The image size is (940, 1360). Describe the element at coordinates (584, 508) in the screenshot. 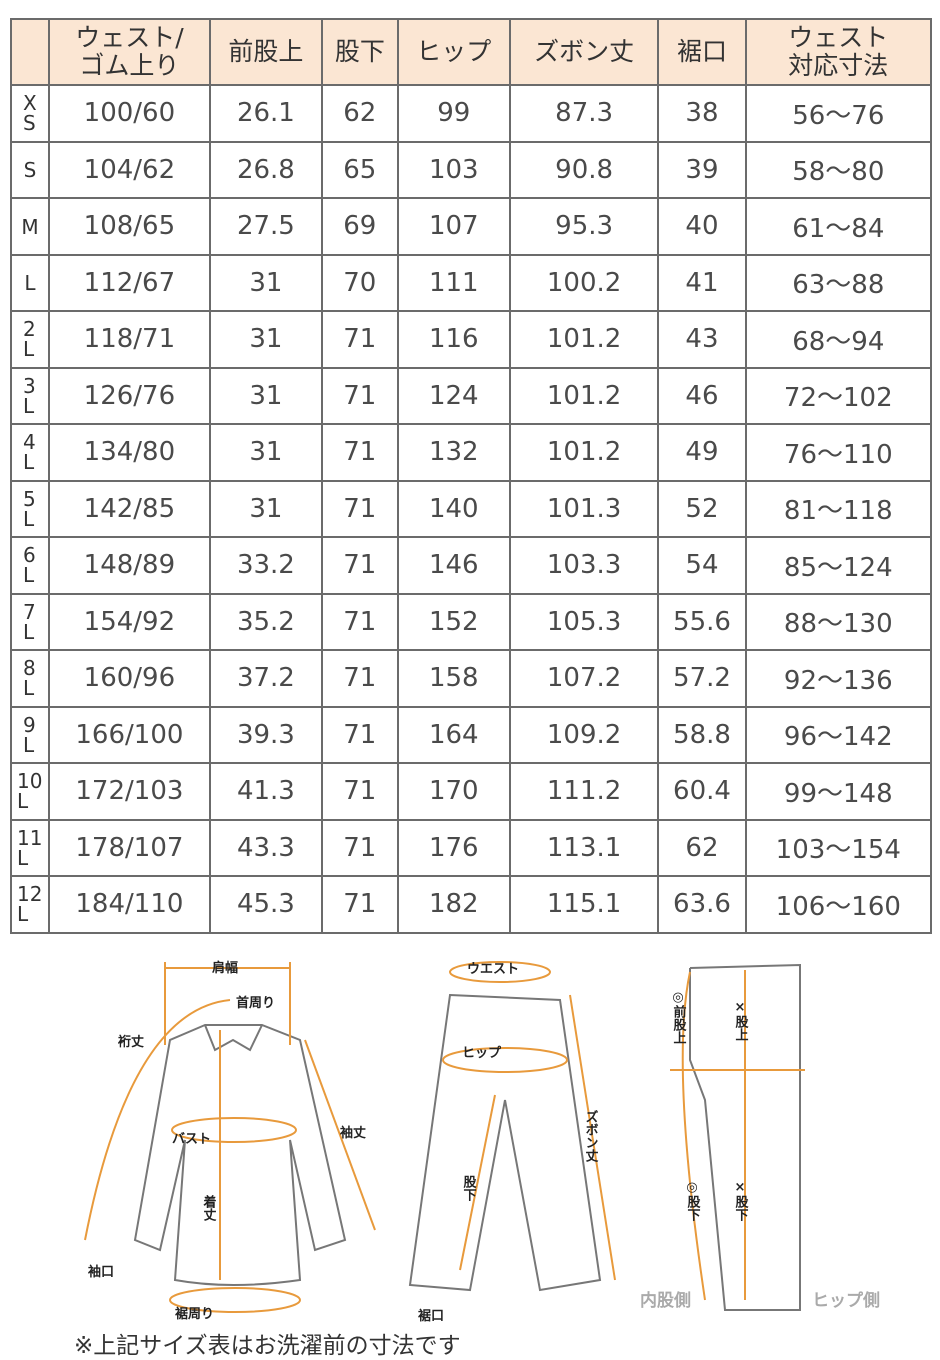

I see `table-cell: 101.3` at that location.